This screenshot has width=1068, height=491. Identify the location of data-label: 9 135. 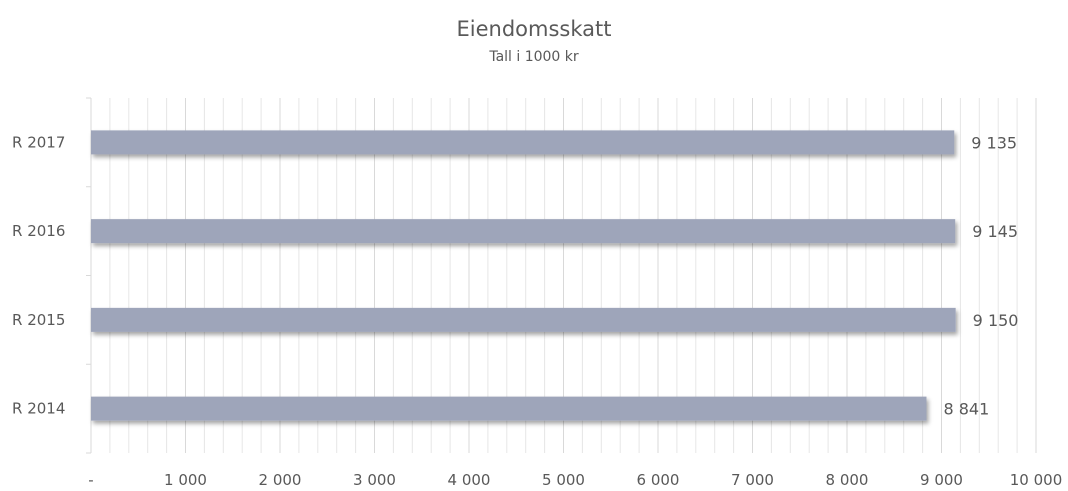
(994, 142).